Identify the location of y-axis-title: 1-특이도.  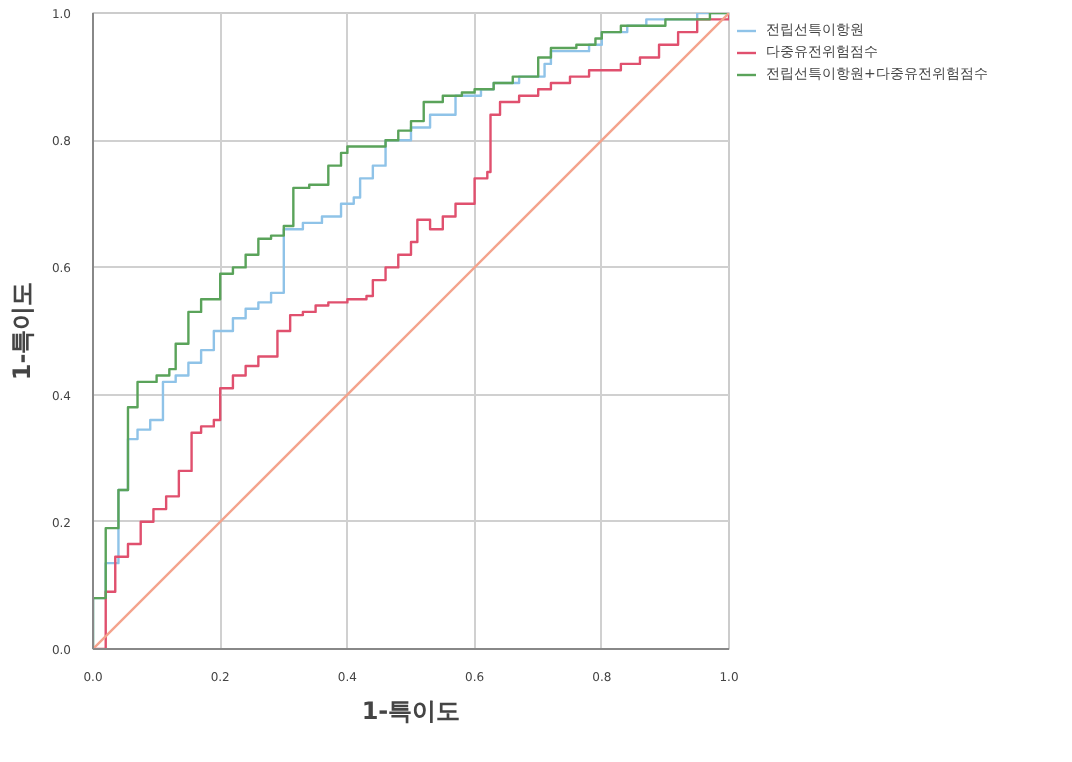
(21, 331).